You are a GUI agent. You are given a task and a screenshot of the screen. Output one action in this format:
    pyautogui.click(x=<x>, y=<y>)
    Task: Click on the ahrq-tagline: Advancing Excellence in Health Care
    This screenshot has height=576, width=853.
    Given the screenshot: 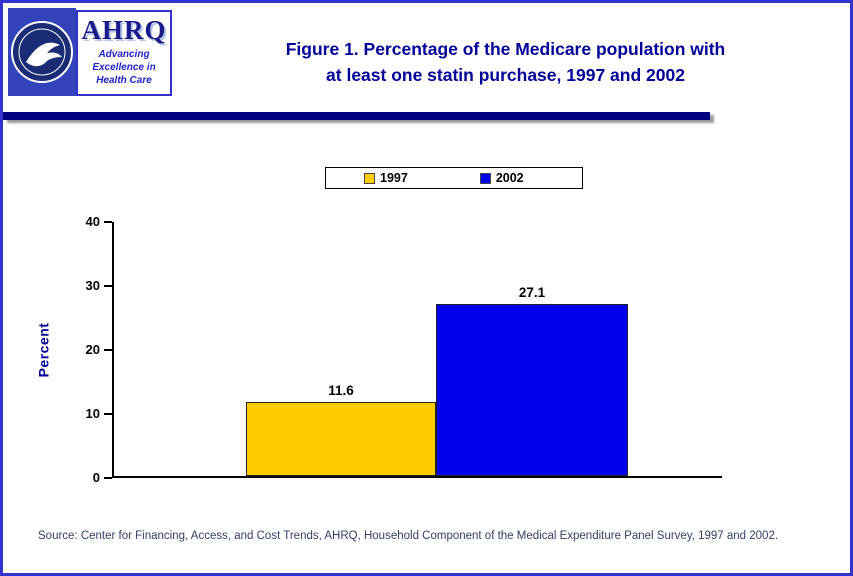 What is the action you would take?
    pyautogui.click(x=124, y=67)
    